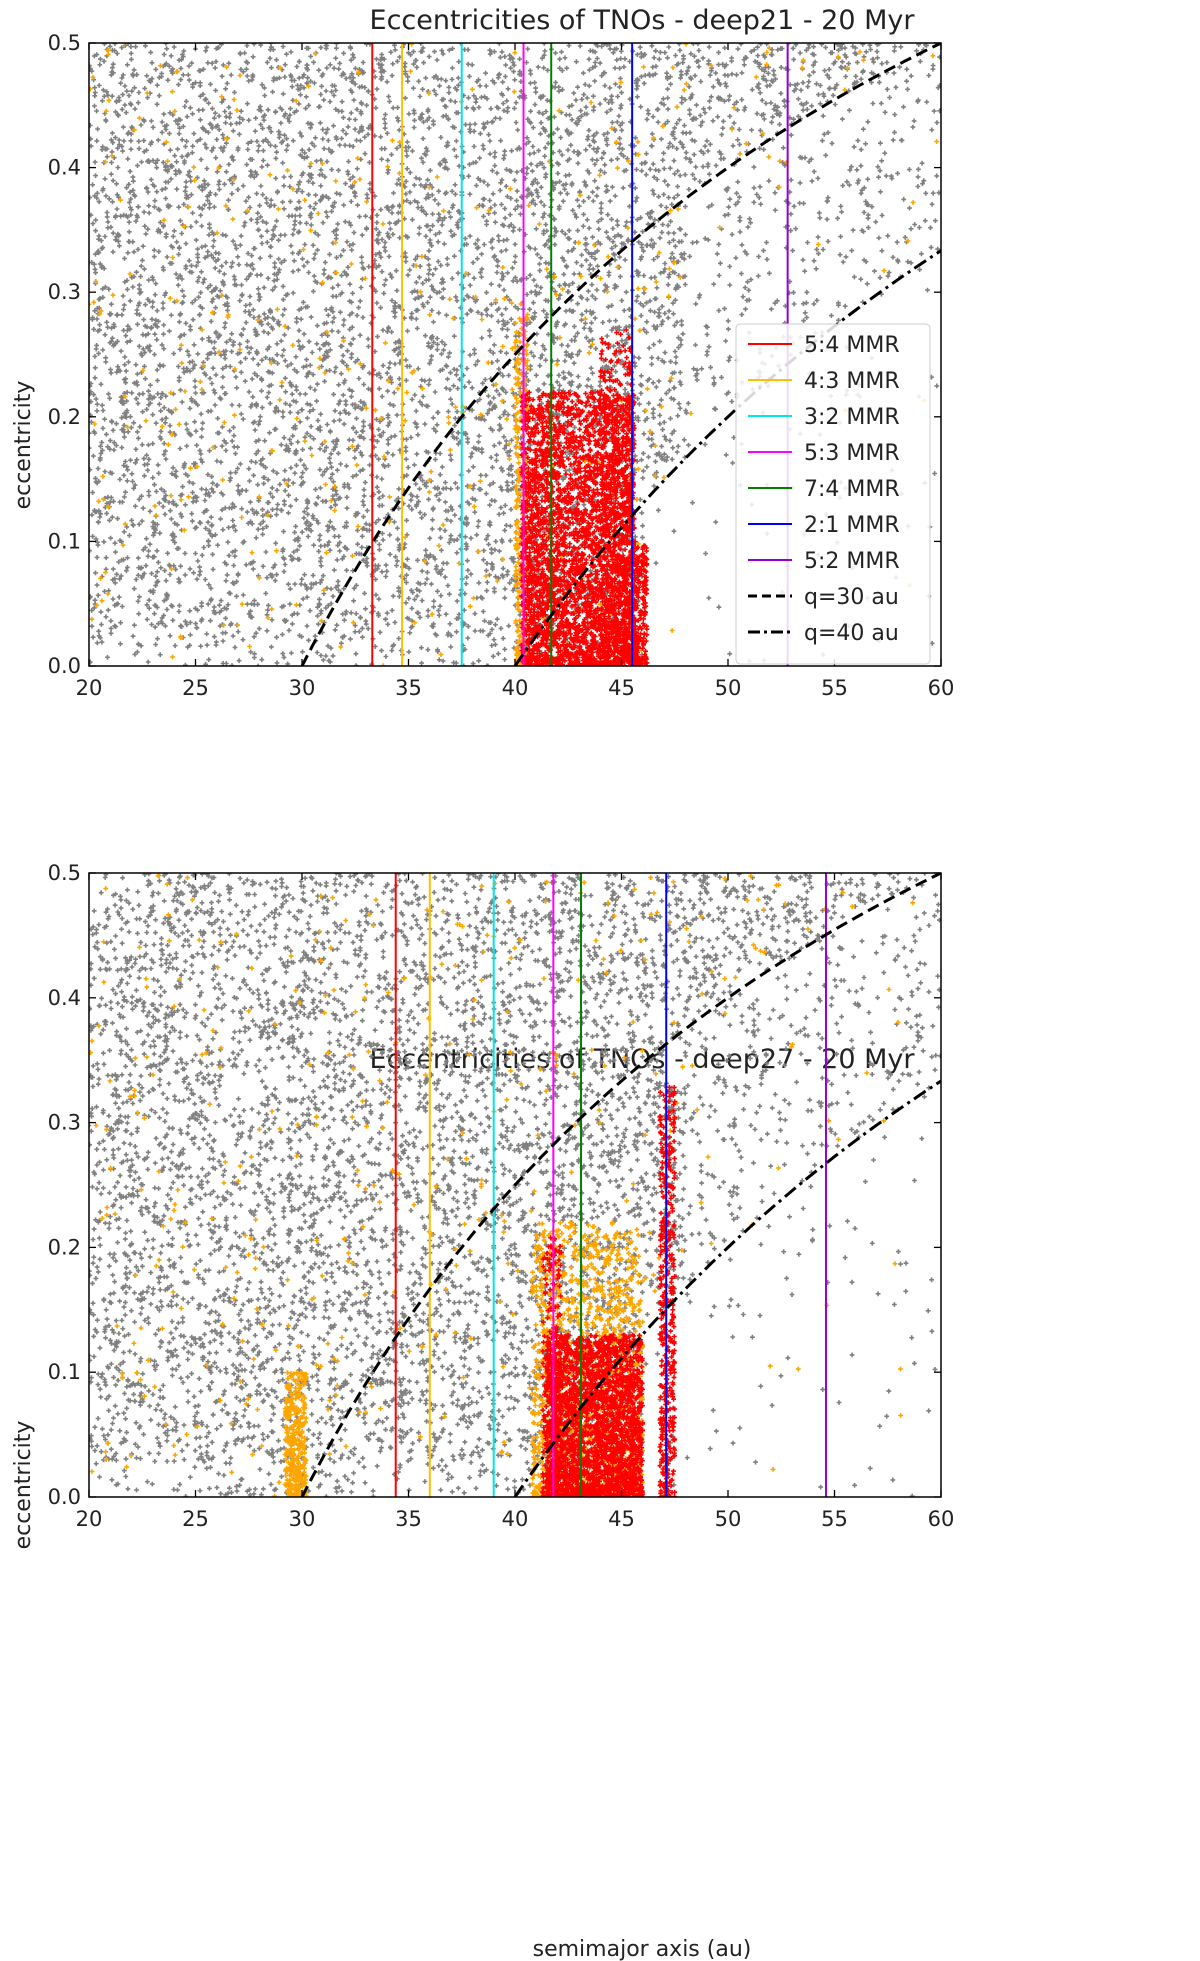  I want to click on legend-label: 5:3 MMR, so click(852, 453).